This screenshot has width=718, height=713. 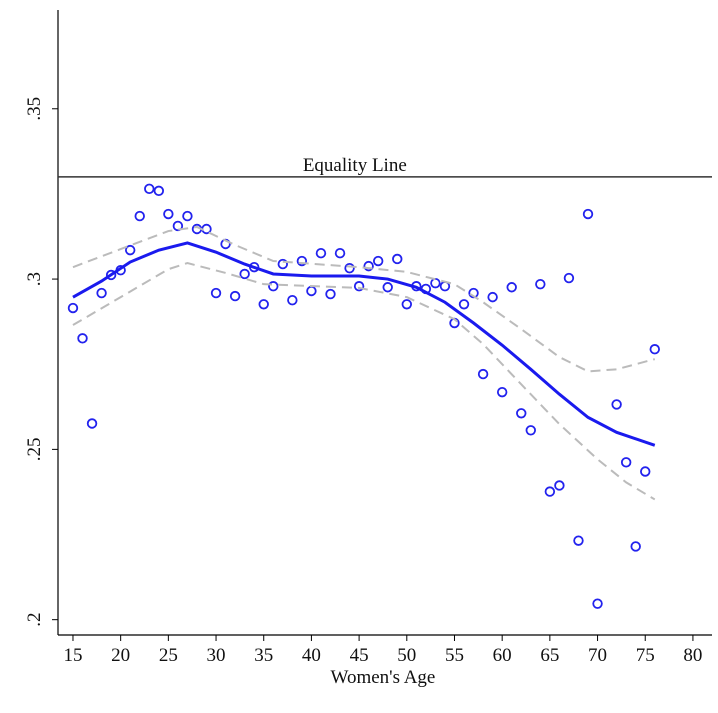 I want to click on x-tick-label: 55, so click(x=454, y=655).